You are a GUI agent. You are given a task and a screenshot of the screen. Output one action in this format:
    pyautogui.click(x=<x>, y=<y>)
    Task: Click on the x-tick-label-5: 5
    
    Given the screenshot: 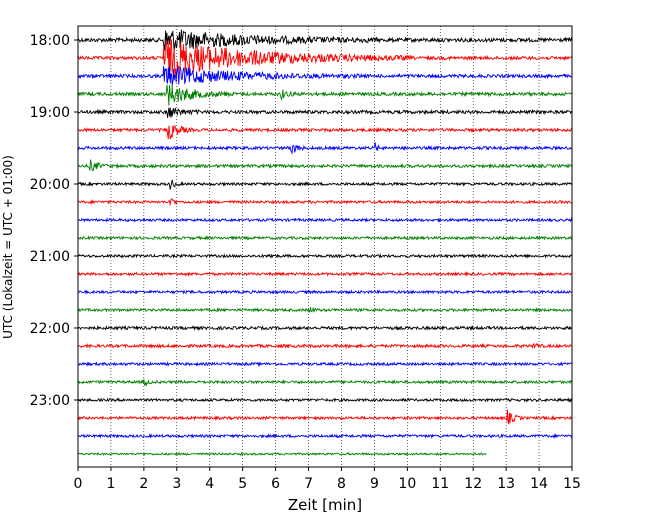 What is the action you would take?
    pyautogui.click(x=242, y=484)
    